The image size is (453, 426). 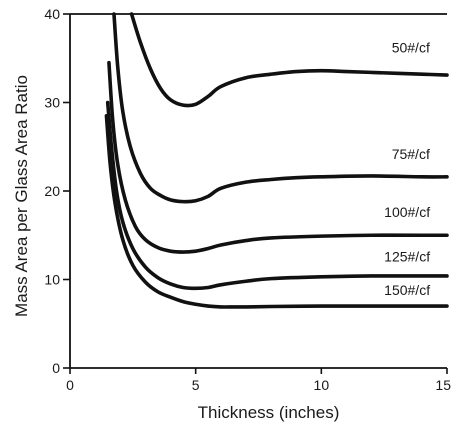 I want to click on curve-label: 75#/cf, so click(x=411, y=154).